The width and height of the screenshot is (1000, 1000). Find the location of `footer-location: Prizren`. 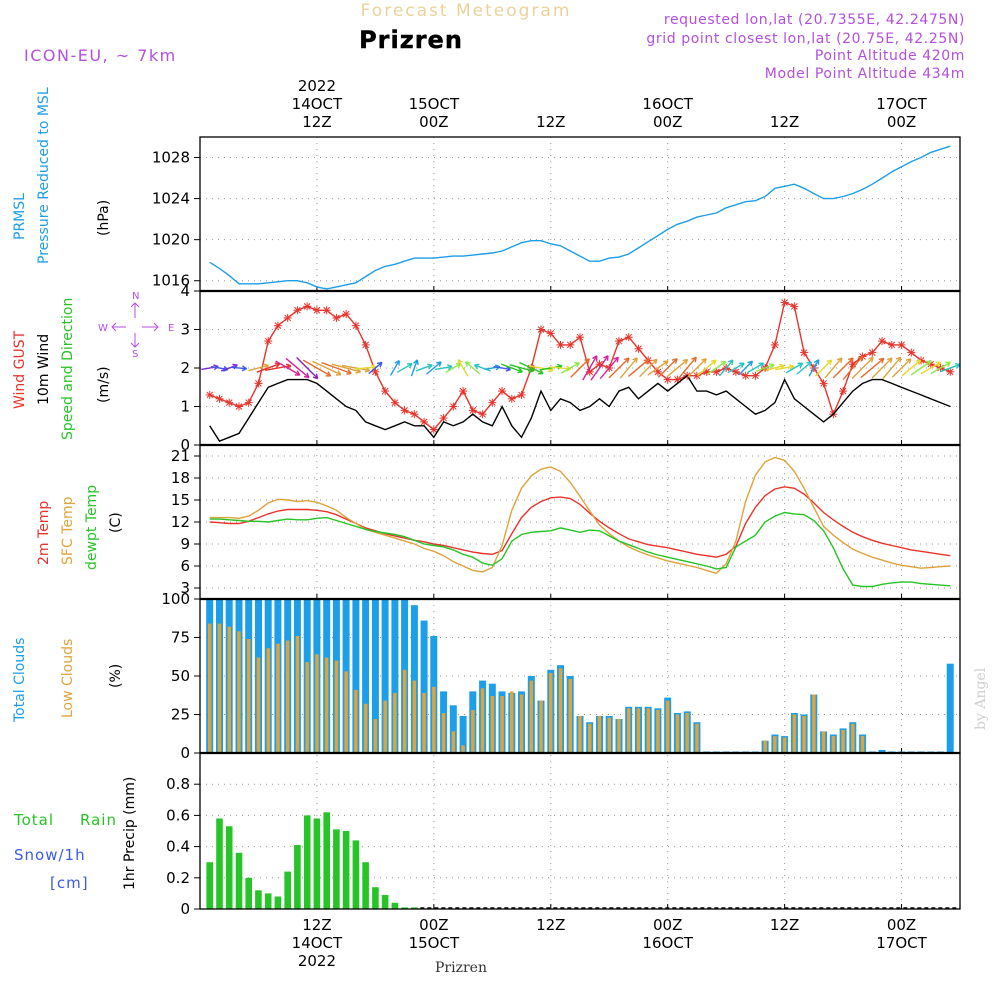

footer-location: Prizren is located at coordinates (461, 968).